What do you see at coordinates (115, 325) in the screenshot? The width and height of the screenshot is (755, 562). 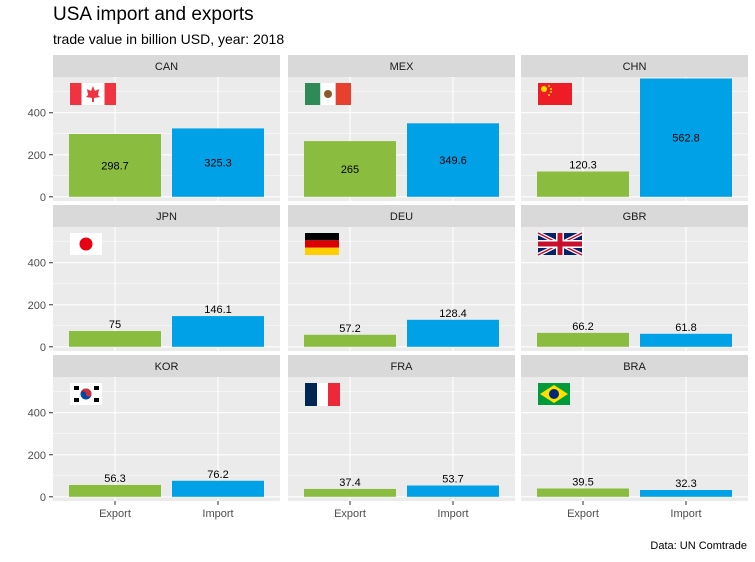 I see `data-label: 75` at bounding box center [115, 325].